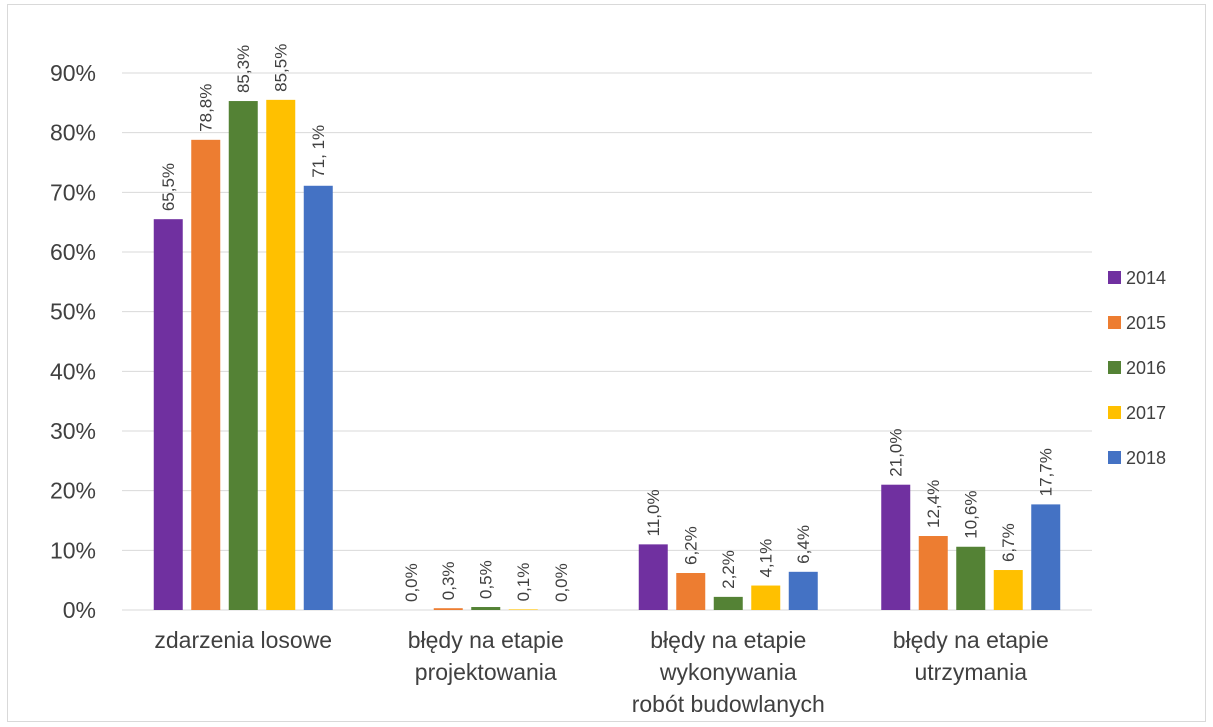  I want to click on legend-label: 2014, so click(1146, 278).